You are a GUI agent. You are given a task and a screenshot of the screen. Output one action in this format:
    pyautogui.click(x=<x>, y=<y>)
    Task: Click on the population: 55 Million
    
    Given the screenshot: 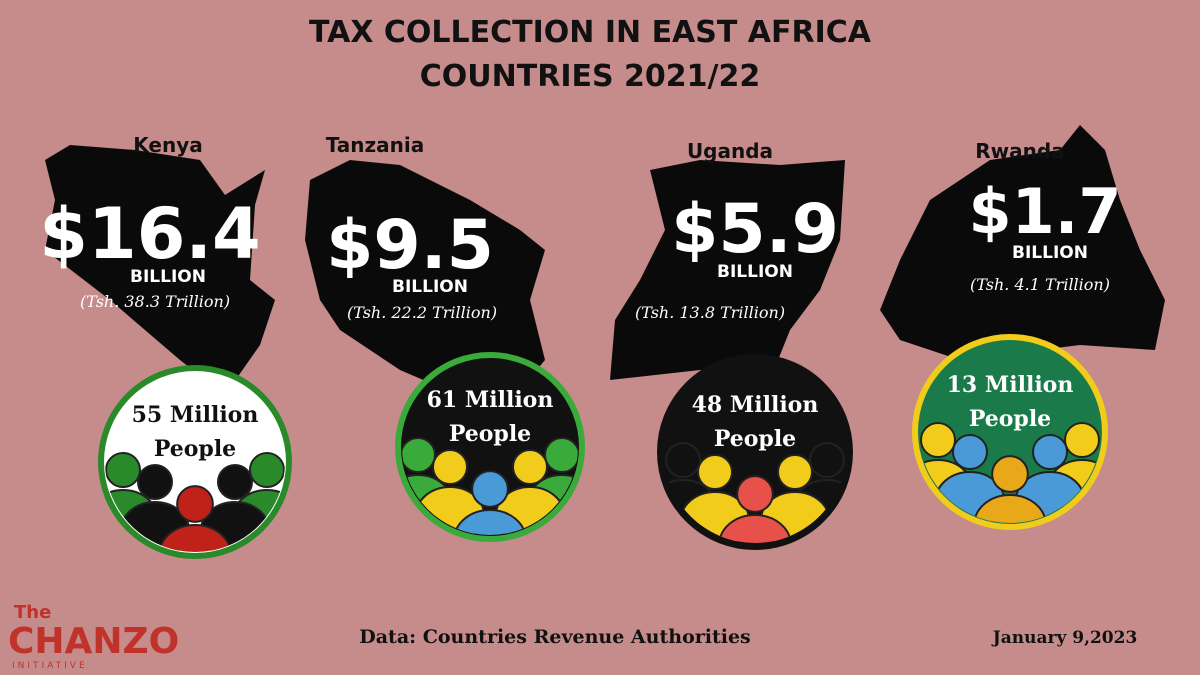 What is the action you would take?
    pyautogui.click(x=195, y=415)
    